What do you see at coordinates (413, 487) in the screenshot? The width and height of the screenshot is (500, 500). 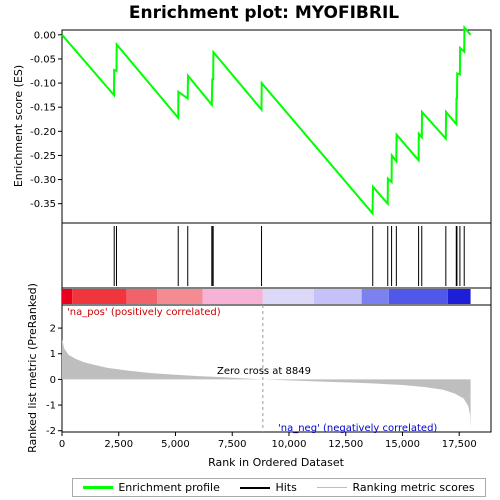 I see `legend-label: Ranking metric scores` at bounding box center [413, 487].